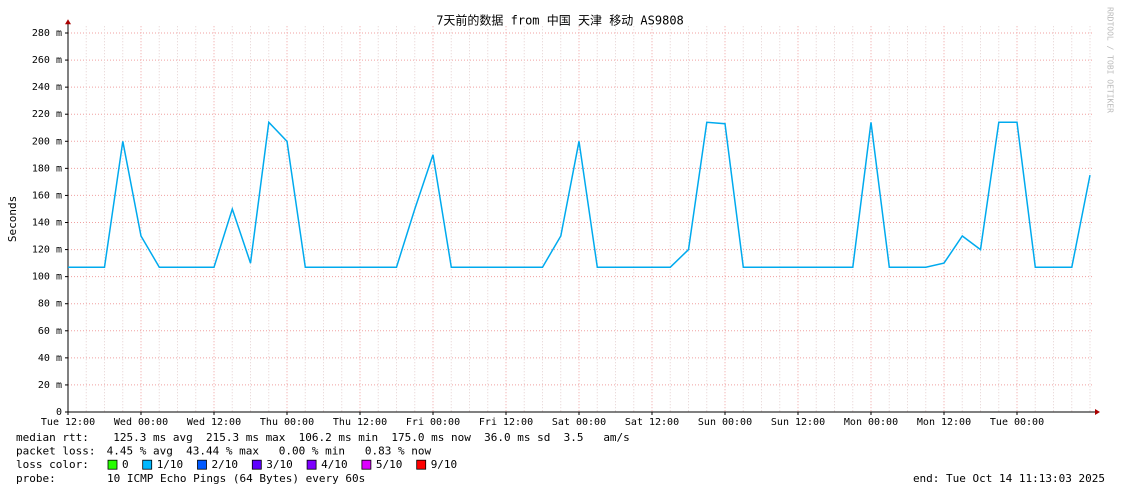  Describe the element at coordinates (47, 250) in the screenshot. I see `y-tick-label: 120 m` at that location.